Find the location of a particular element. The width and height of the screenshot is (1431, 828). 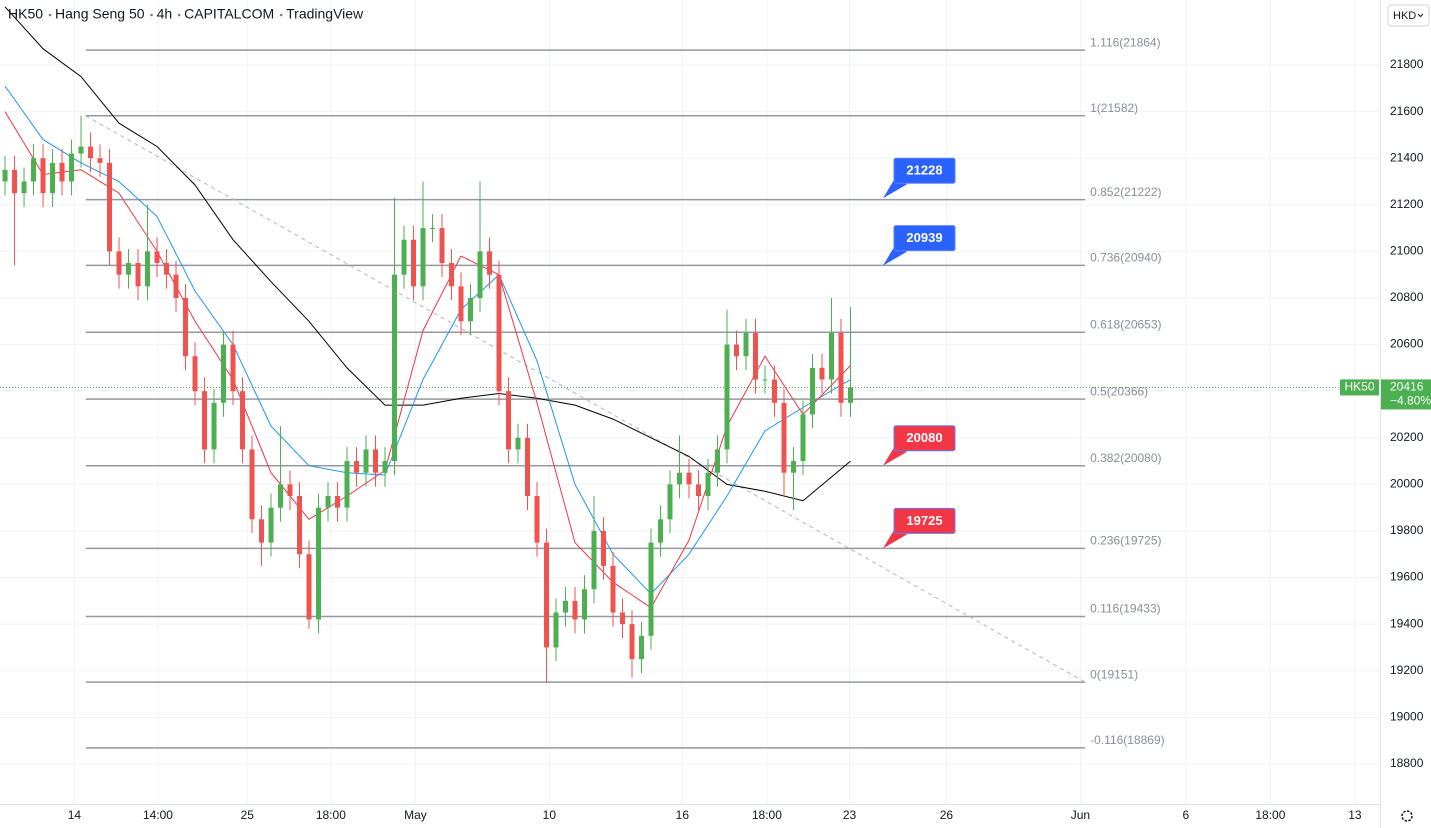

fib-label: 1(21582) is located at coordinates (1114, 108).